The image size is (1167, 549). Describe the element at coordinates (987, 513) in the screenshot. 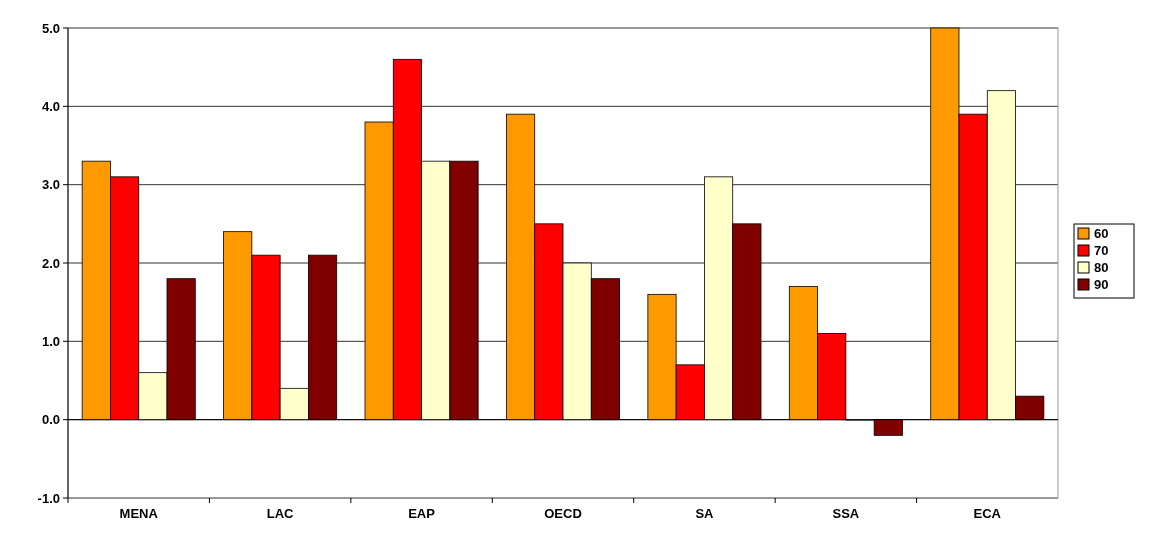

I see `x-tick-label: ECA` at that location.